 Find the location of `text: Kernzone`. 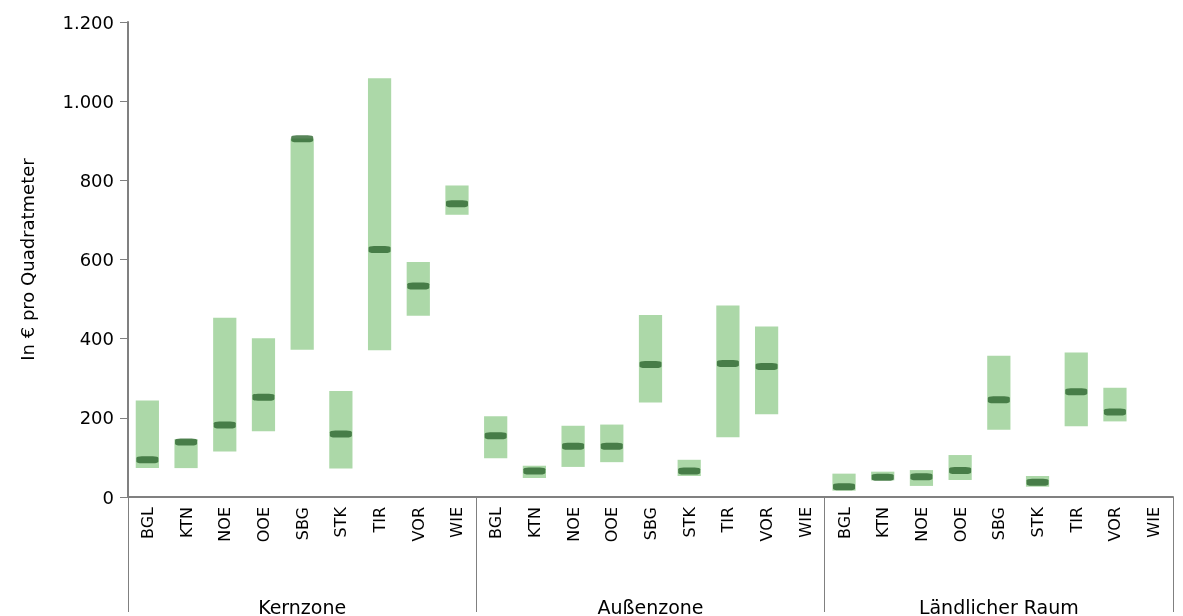

text: Kernzone is located at coordinates (302, 605).